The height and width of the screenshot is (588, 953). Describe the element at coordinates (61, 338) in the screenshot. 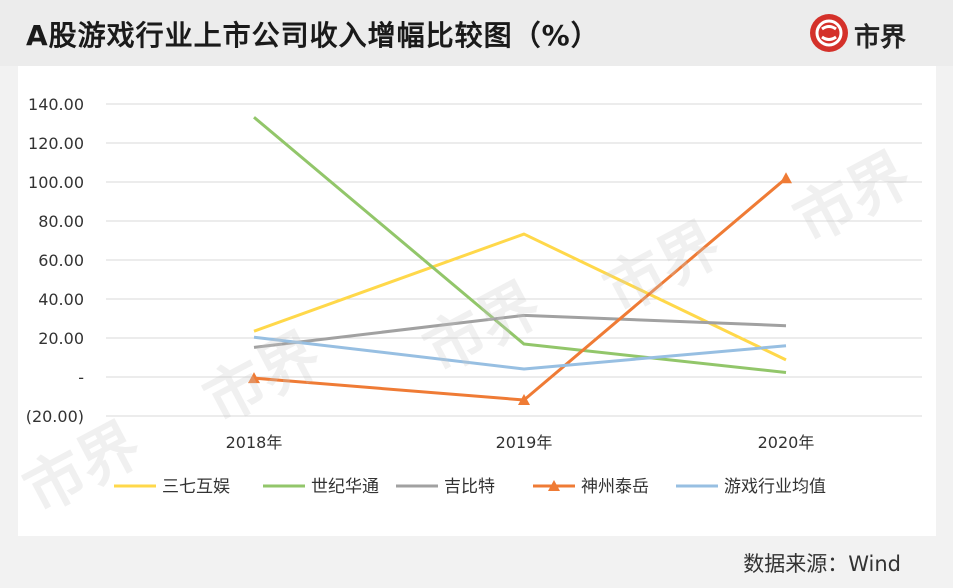

I see `y-tick-label: 20.00` at that location.